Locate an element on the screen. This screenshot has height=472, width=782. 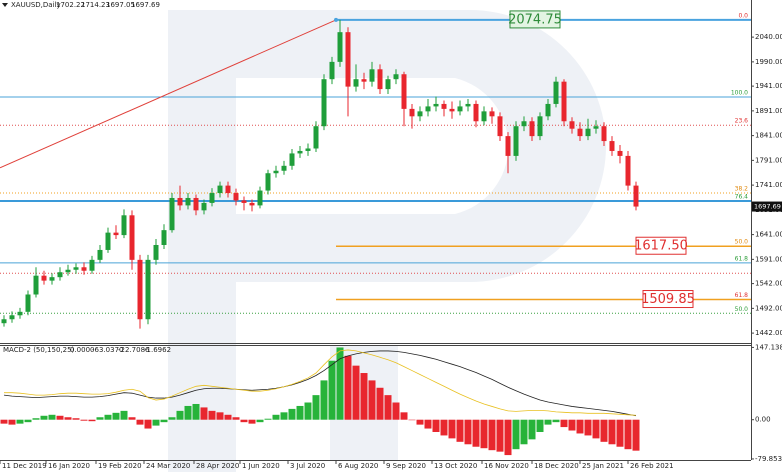
x-tick-label: 1 Jun 2020 is located at coordinates (261, 466).